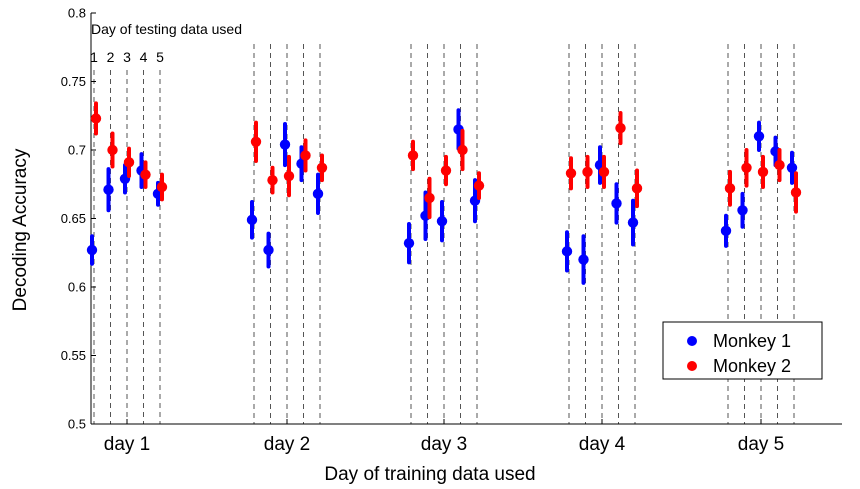 The height and width of the screenshot is (489, 860). Describe the element at coordinates (127, 444) in the screenshot. I see `x-category-label: day 1` at that location.